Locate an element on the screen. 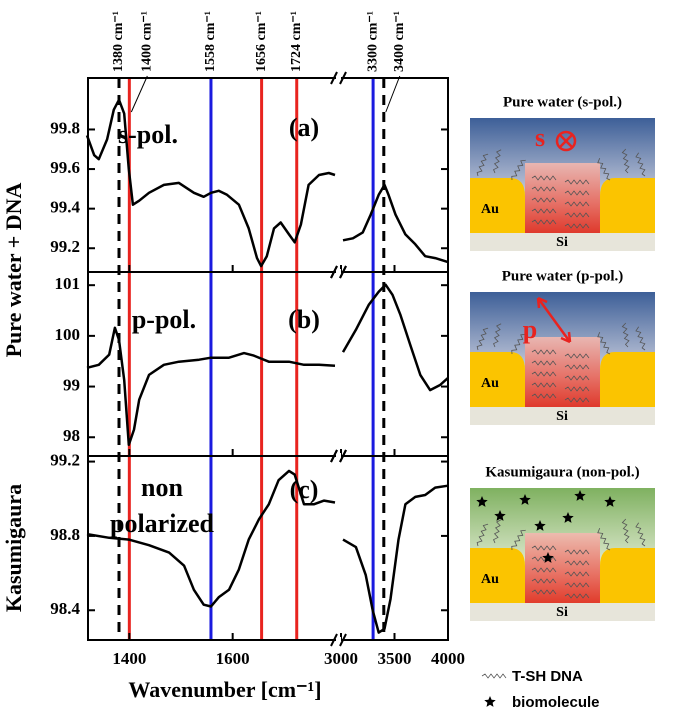 The image size is (674, 719). marker-label: 1400 cm⁻¹ is located at coordinates (147, 41).